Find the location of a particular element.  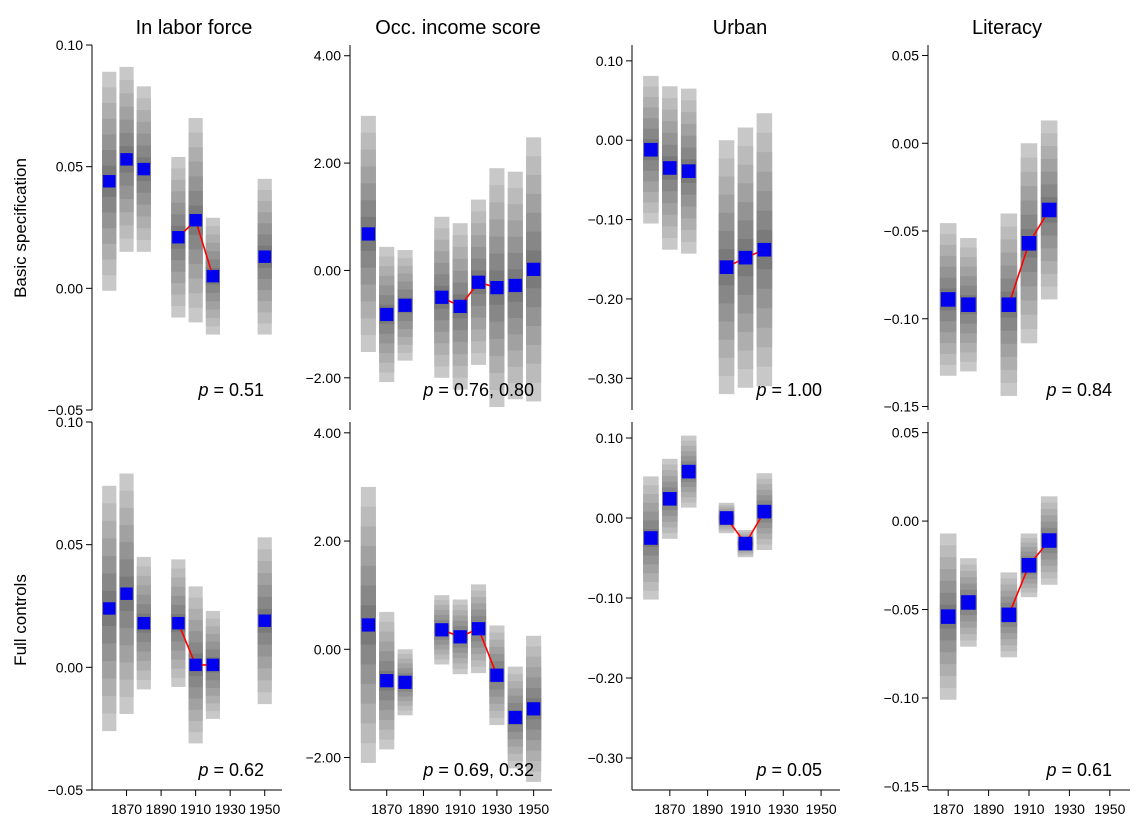

row-label-basic: Basic specification is located at coordinates (20, 228).